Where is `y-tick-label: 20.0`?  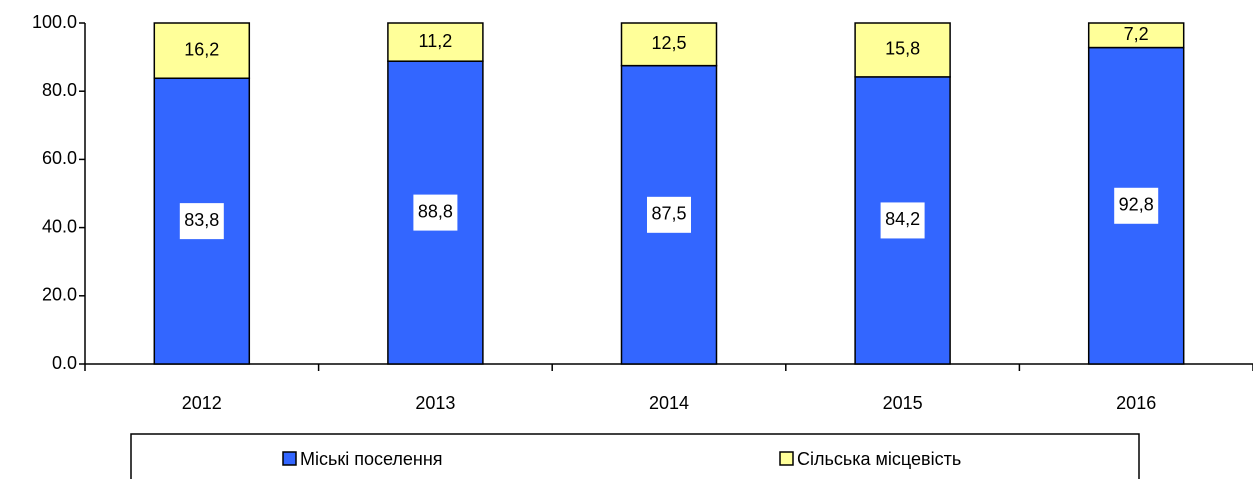 y-tick-label: 20.0 is located at coordinates (59, 295).